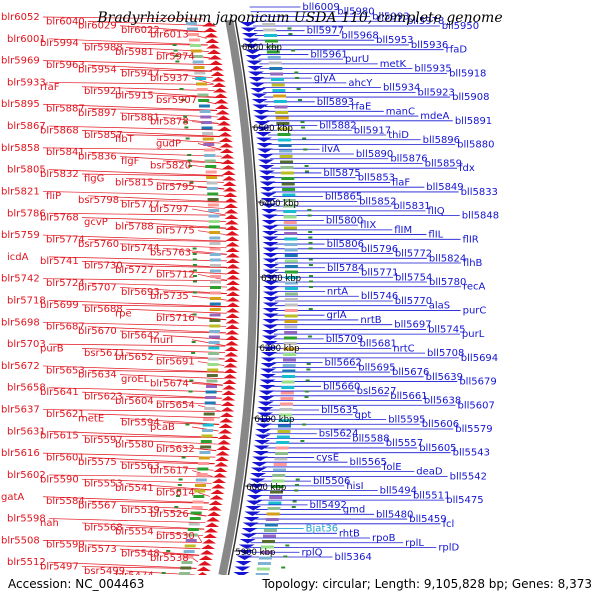  Describe the element at coordinates (477, 382) in the screenshot. I see `gene-label-right: bll5679` at that location.